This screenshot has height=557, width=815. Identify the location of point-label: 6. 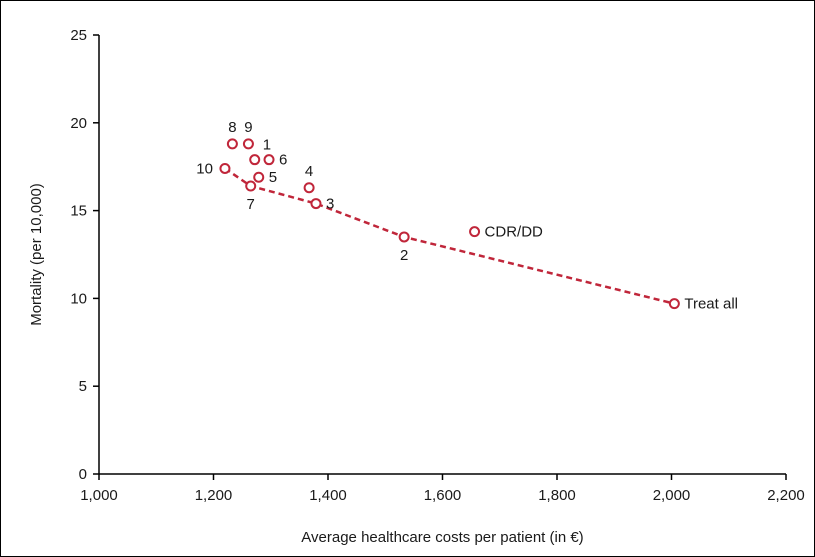
(283, 160).